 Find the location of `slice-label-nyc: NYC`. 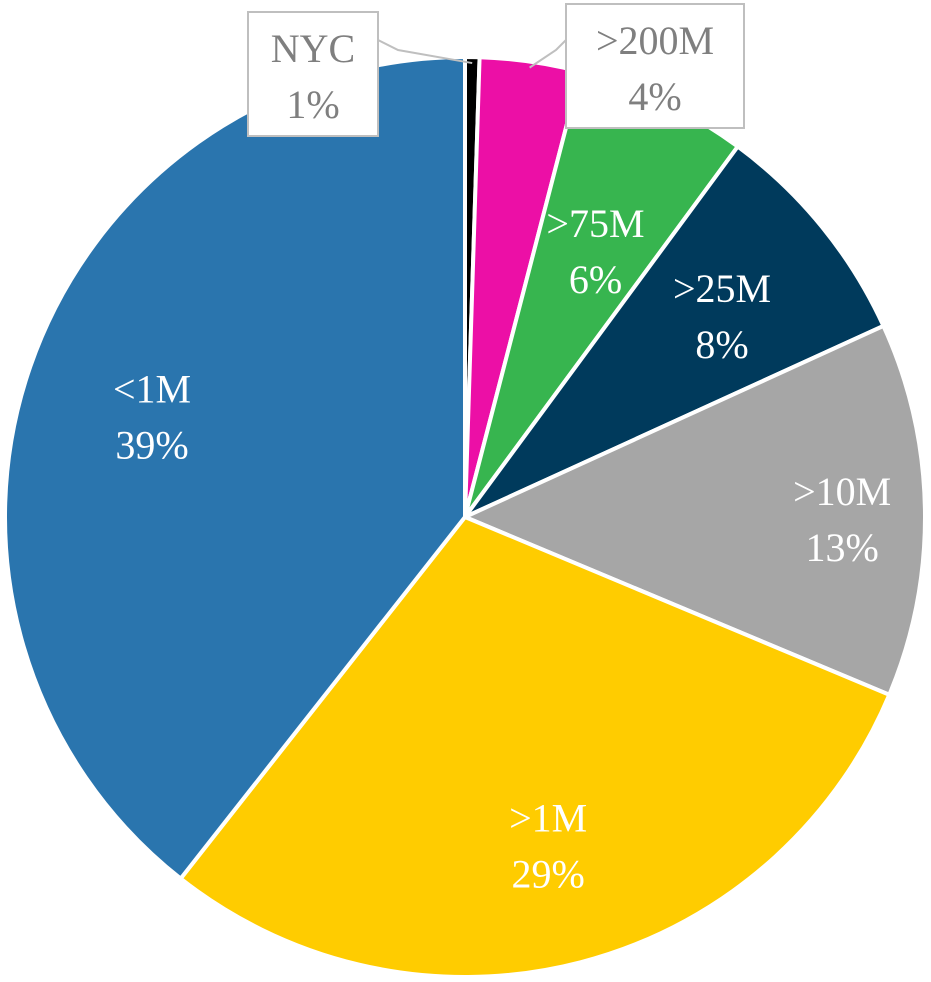

slice-label-nyc: NYC is located at coordinates (313, 48).